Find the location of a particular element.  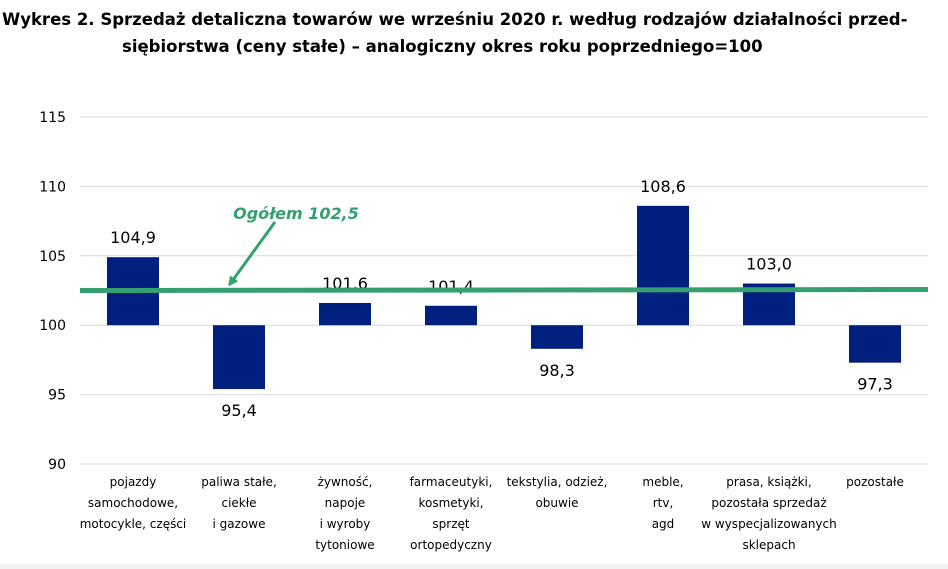

data-label: 101,4 is located at coordinates (451, 286).